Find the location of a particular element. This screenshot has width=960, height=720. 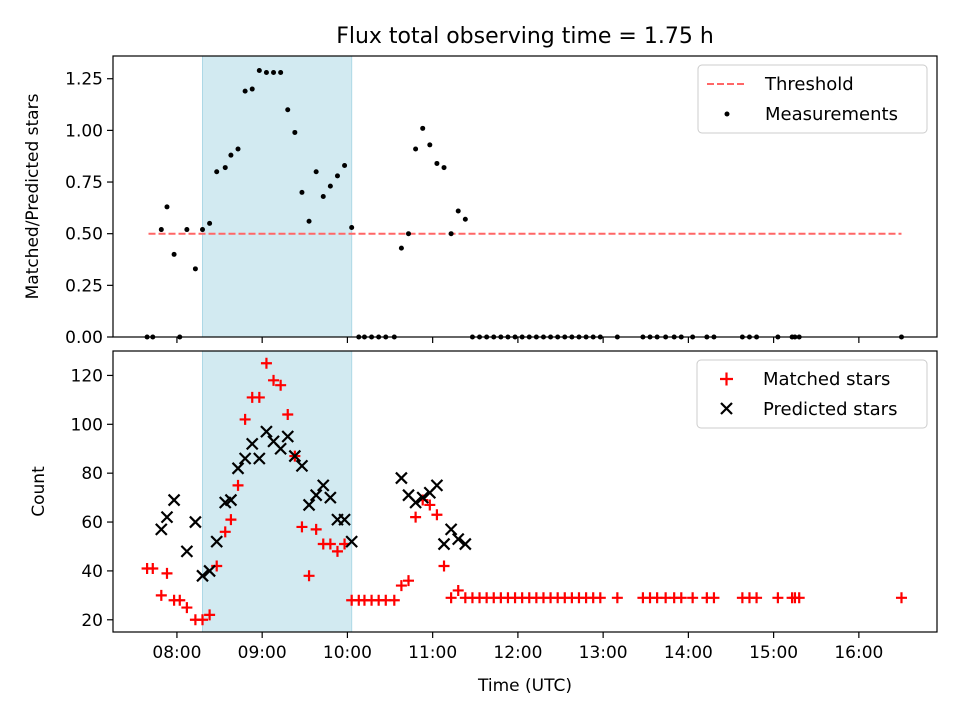

ratio-y-axis: 0.00 0.25 0.50 0.75 1.00 1.25 is located at coordinates (89, 209).